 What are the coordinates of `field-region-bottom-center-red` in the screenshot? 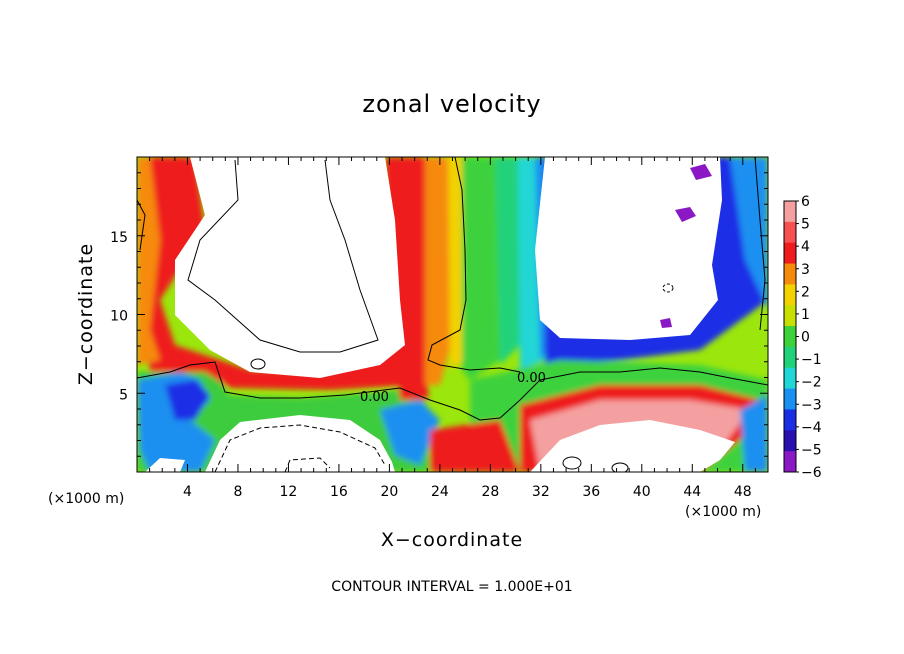 It's located at (475, 446).